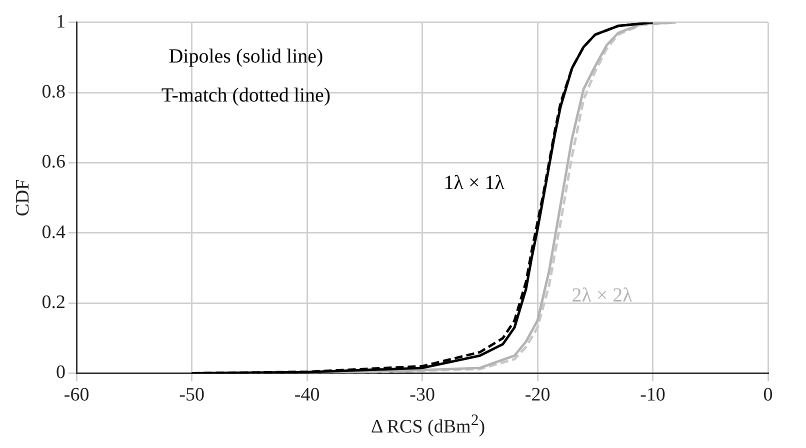 The image size is (806, 448). Describe the element at coordinates (246, 95) in the screenshot. I see `annotation: T-match (dotted line)` at that location.